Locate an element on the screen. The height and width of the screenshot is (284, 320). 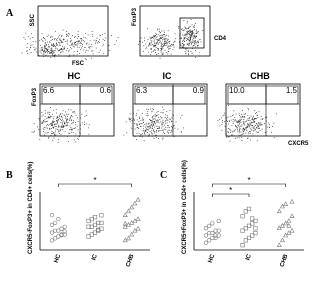
point is located at coordinates (249, 209).